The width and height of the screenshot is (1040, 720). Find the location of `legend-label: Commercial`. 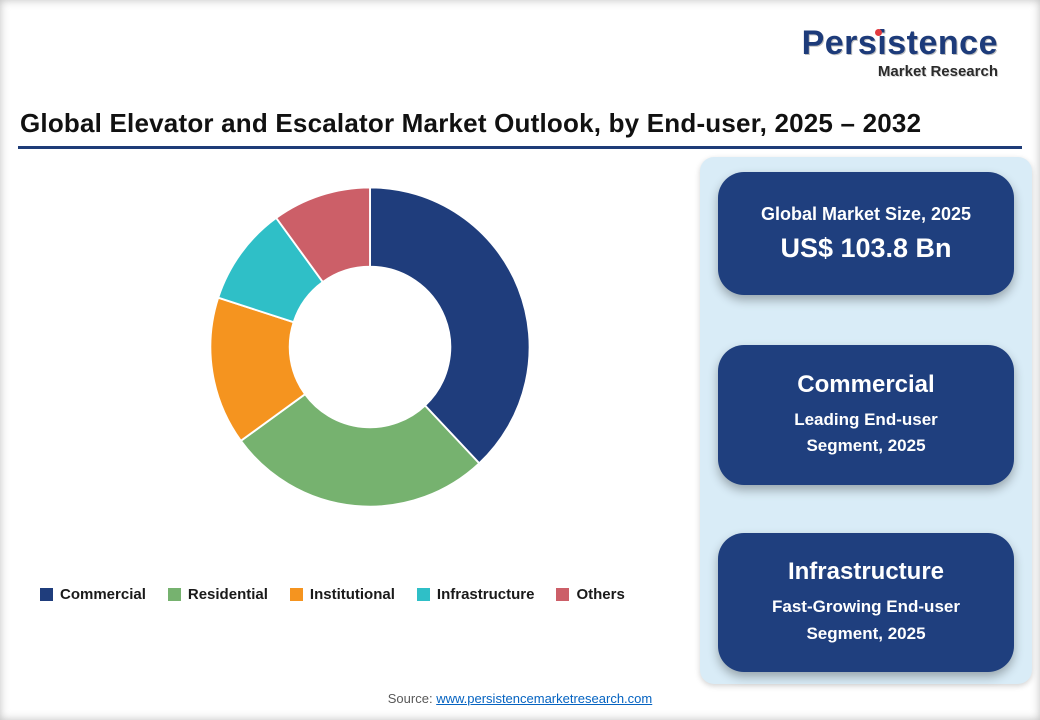

legend-label: Commercial is located at coordinates (103, 594).